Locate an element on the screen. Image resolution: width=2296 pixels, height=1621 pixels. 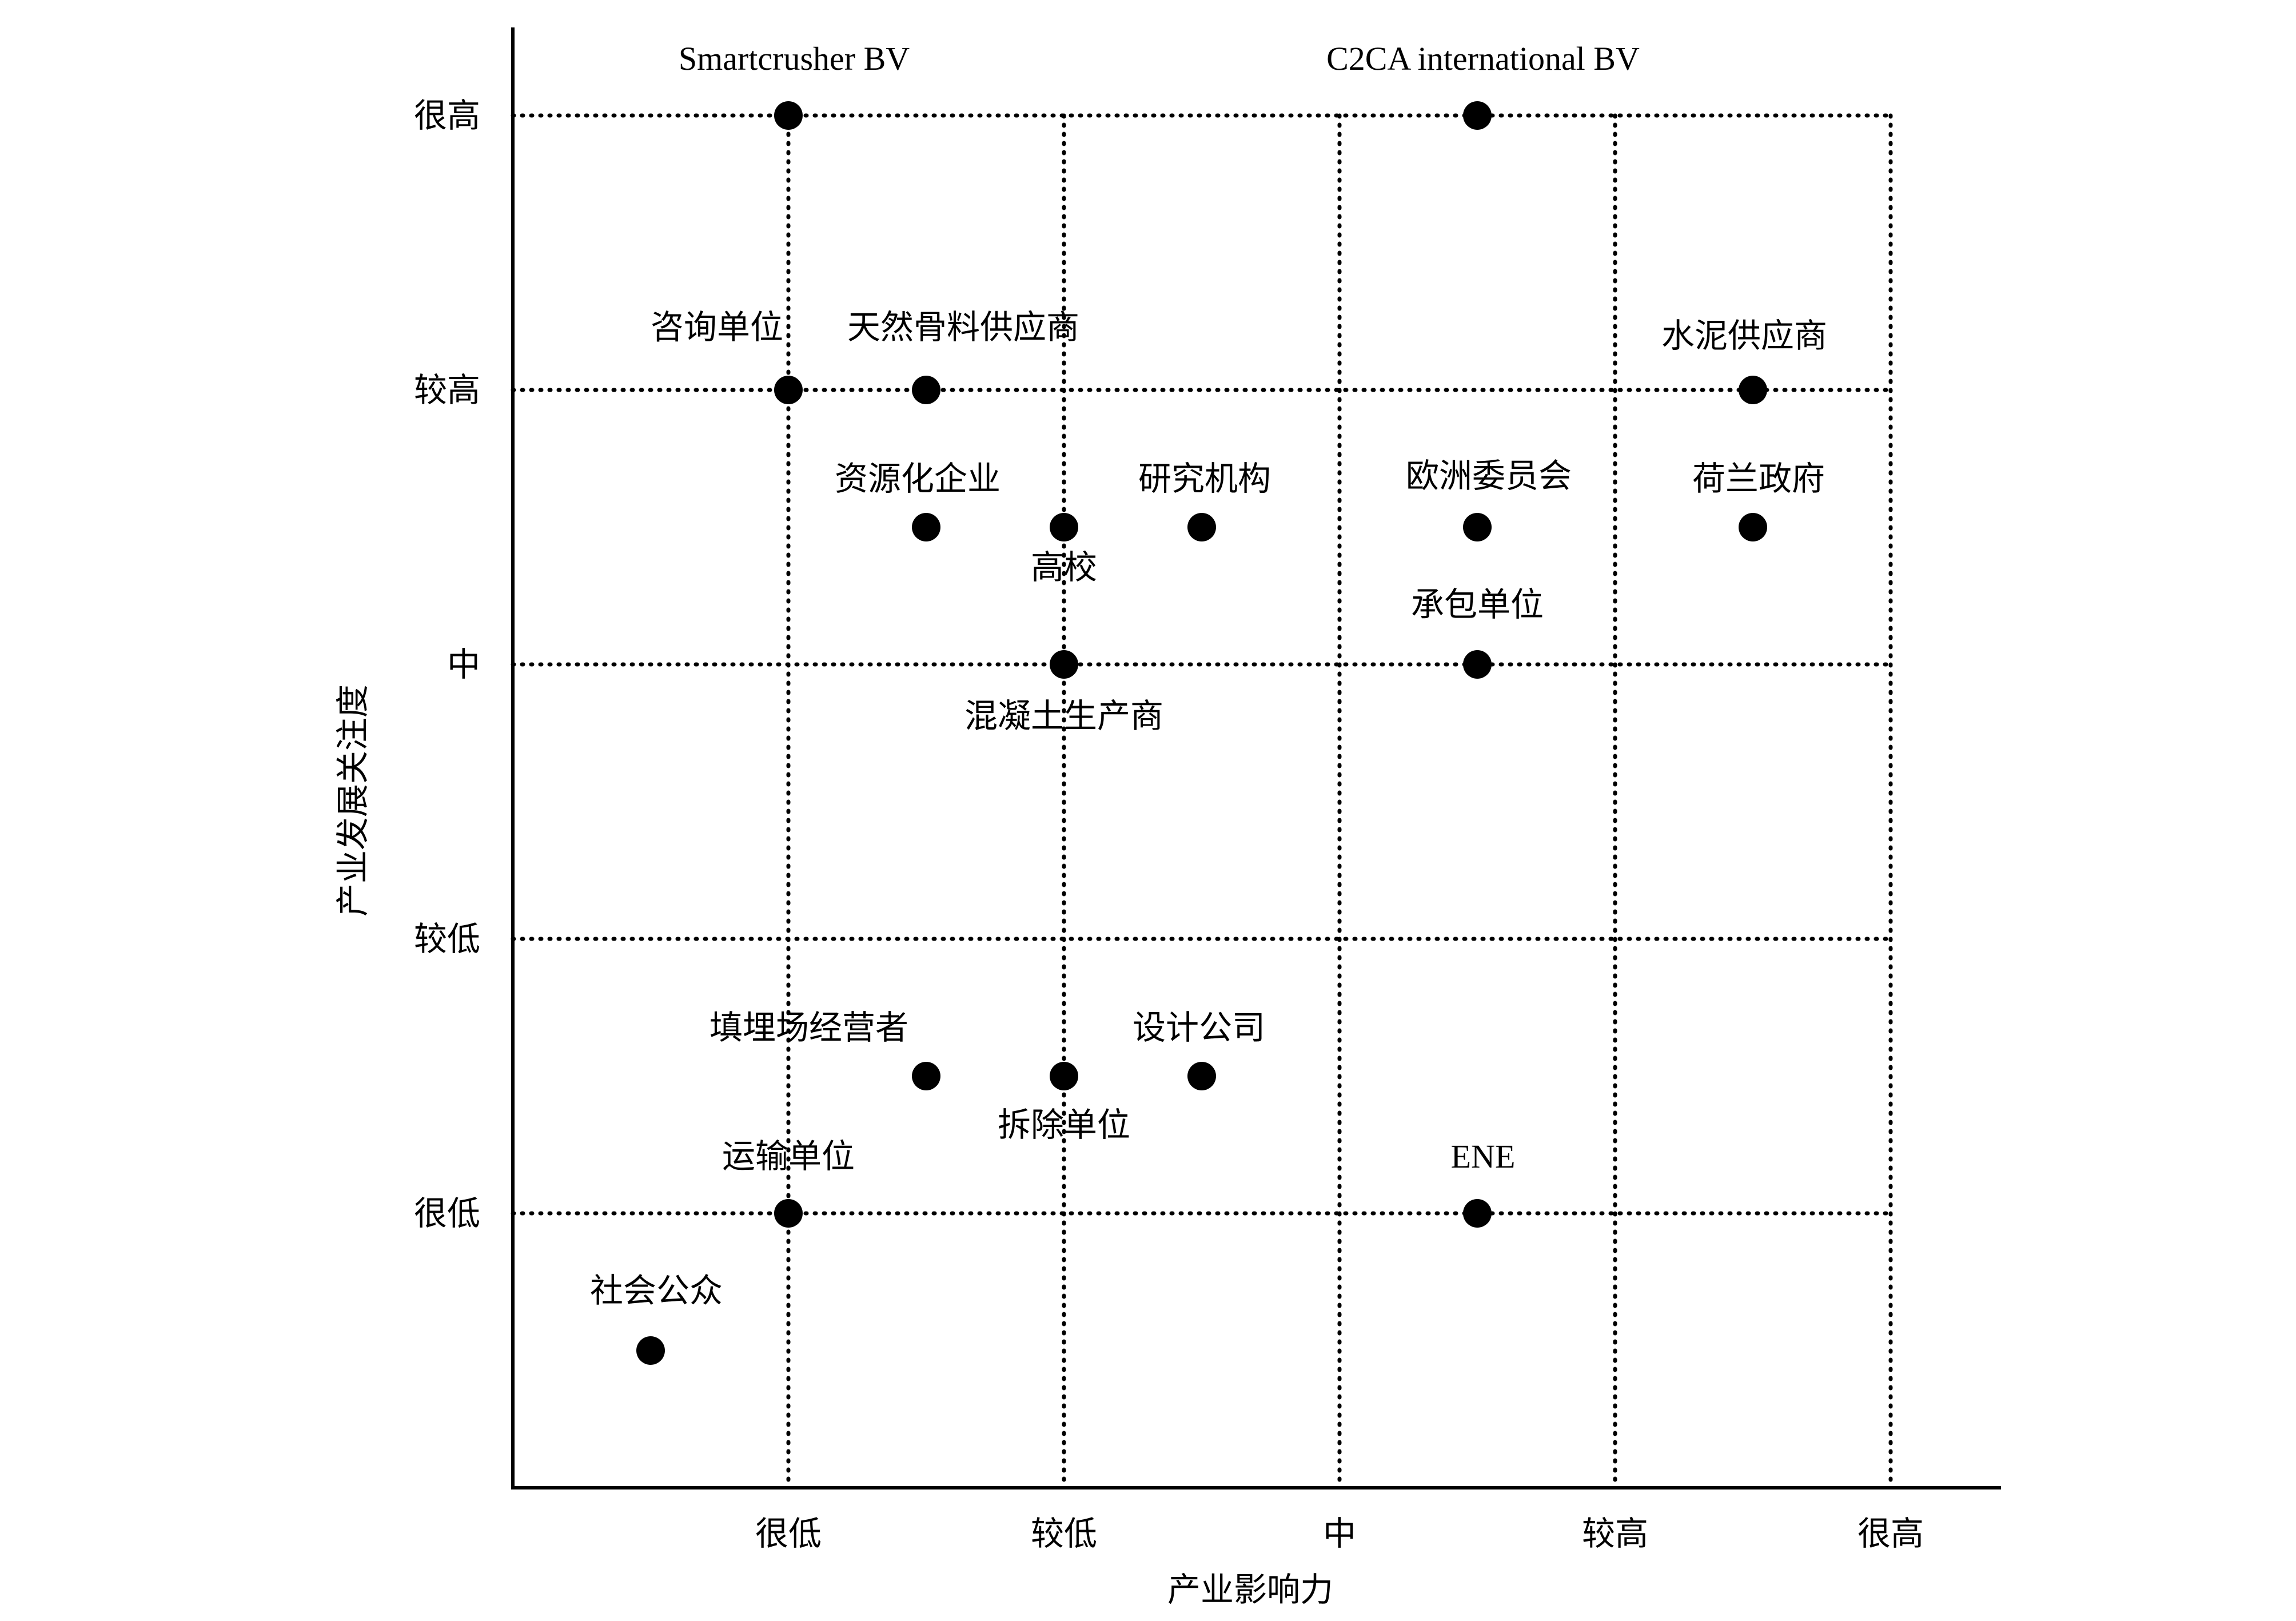
point-label: 高校 is located at coordinates (1064, 567).